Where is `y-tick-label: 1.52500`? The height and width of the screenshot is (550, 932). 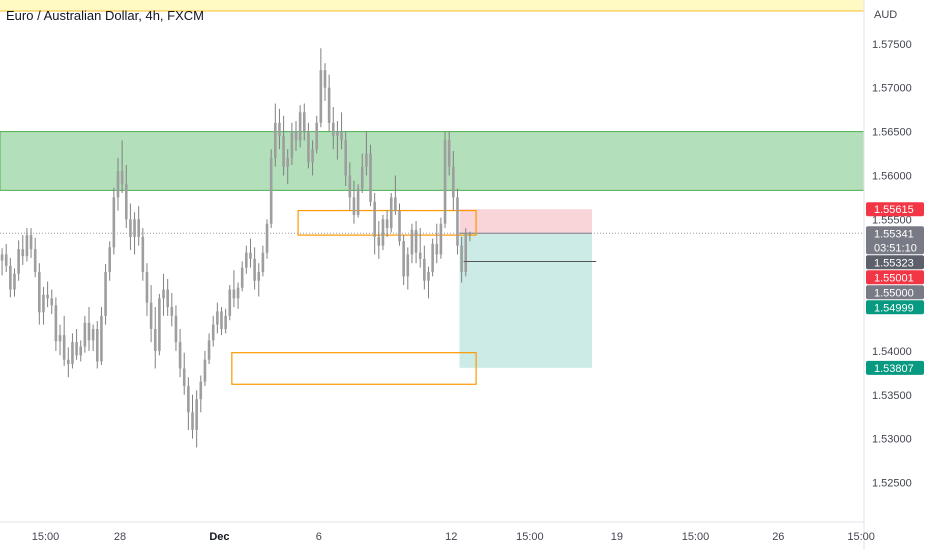
y-tick-label: 1.52500 is located at coordinates (892, 484).